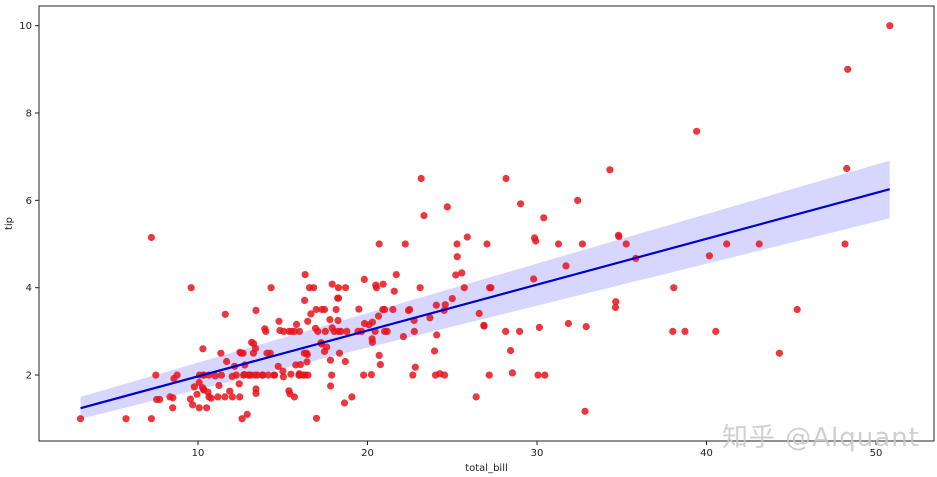  Describe the element at coordinates (9, 223) in the screenshot. I see `y-axis-label: tip` at that location.